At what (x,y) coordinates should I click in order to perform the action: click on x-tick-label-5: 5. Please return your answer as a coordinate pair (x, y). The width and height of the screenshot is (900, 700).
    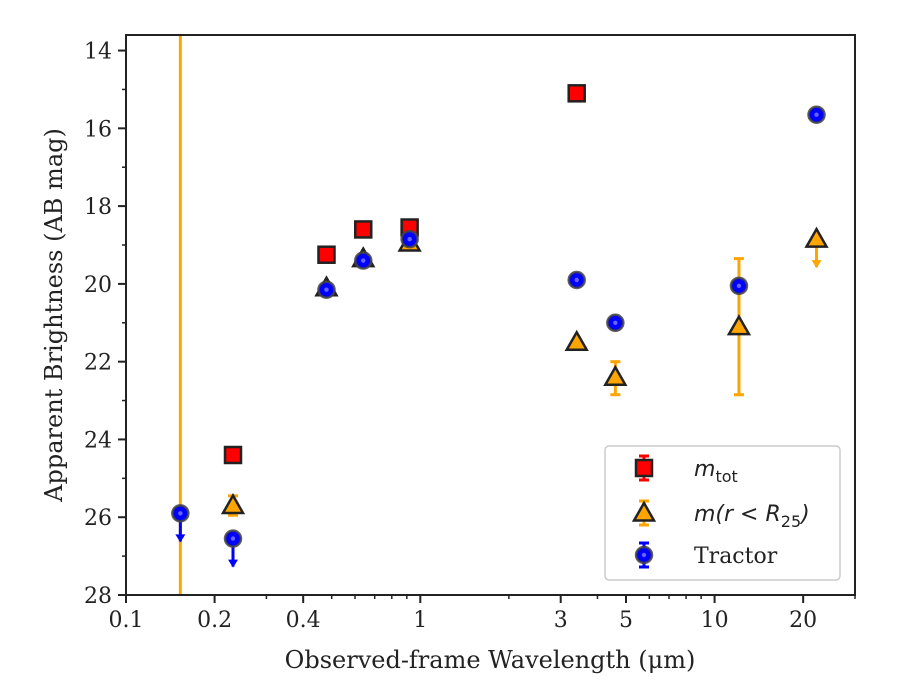
    Looking at the image, I should click on (626, 620).